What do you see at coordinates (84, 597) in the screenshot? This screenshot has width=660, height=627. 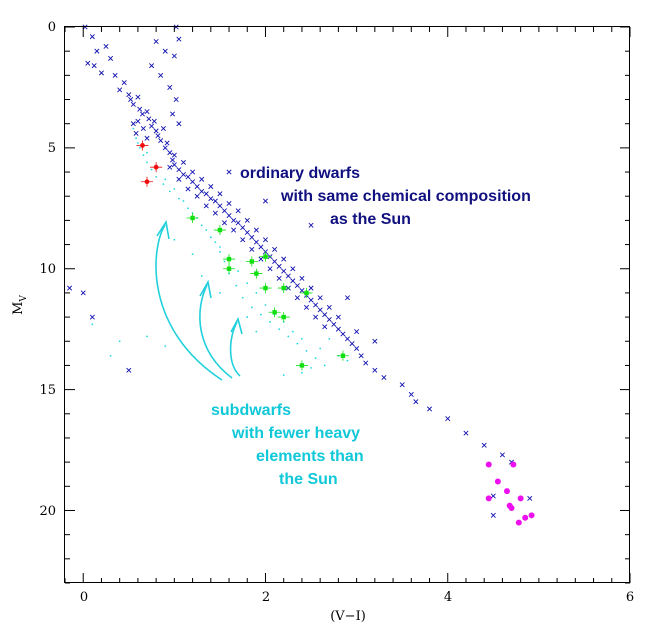 I see `x-tick-0: 0` at bounding box center [84, 597].